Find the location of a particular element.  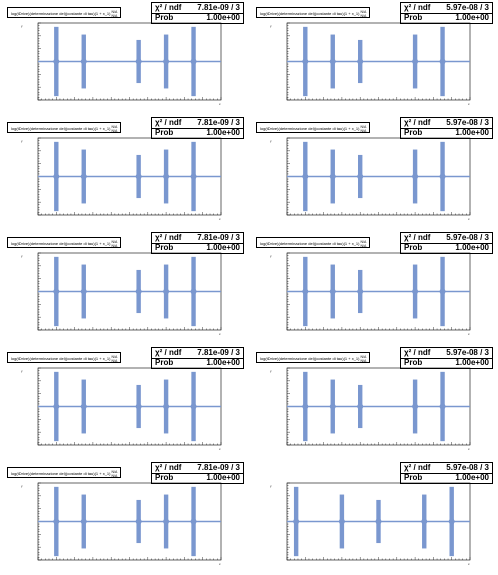

fit-stats-box: χ² / ndf 7.81e-09 / 3 Prob 1.00e+00 is located at coordinates (197, 243).